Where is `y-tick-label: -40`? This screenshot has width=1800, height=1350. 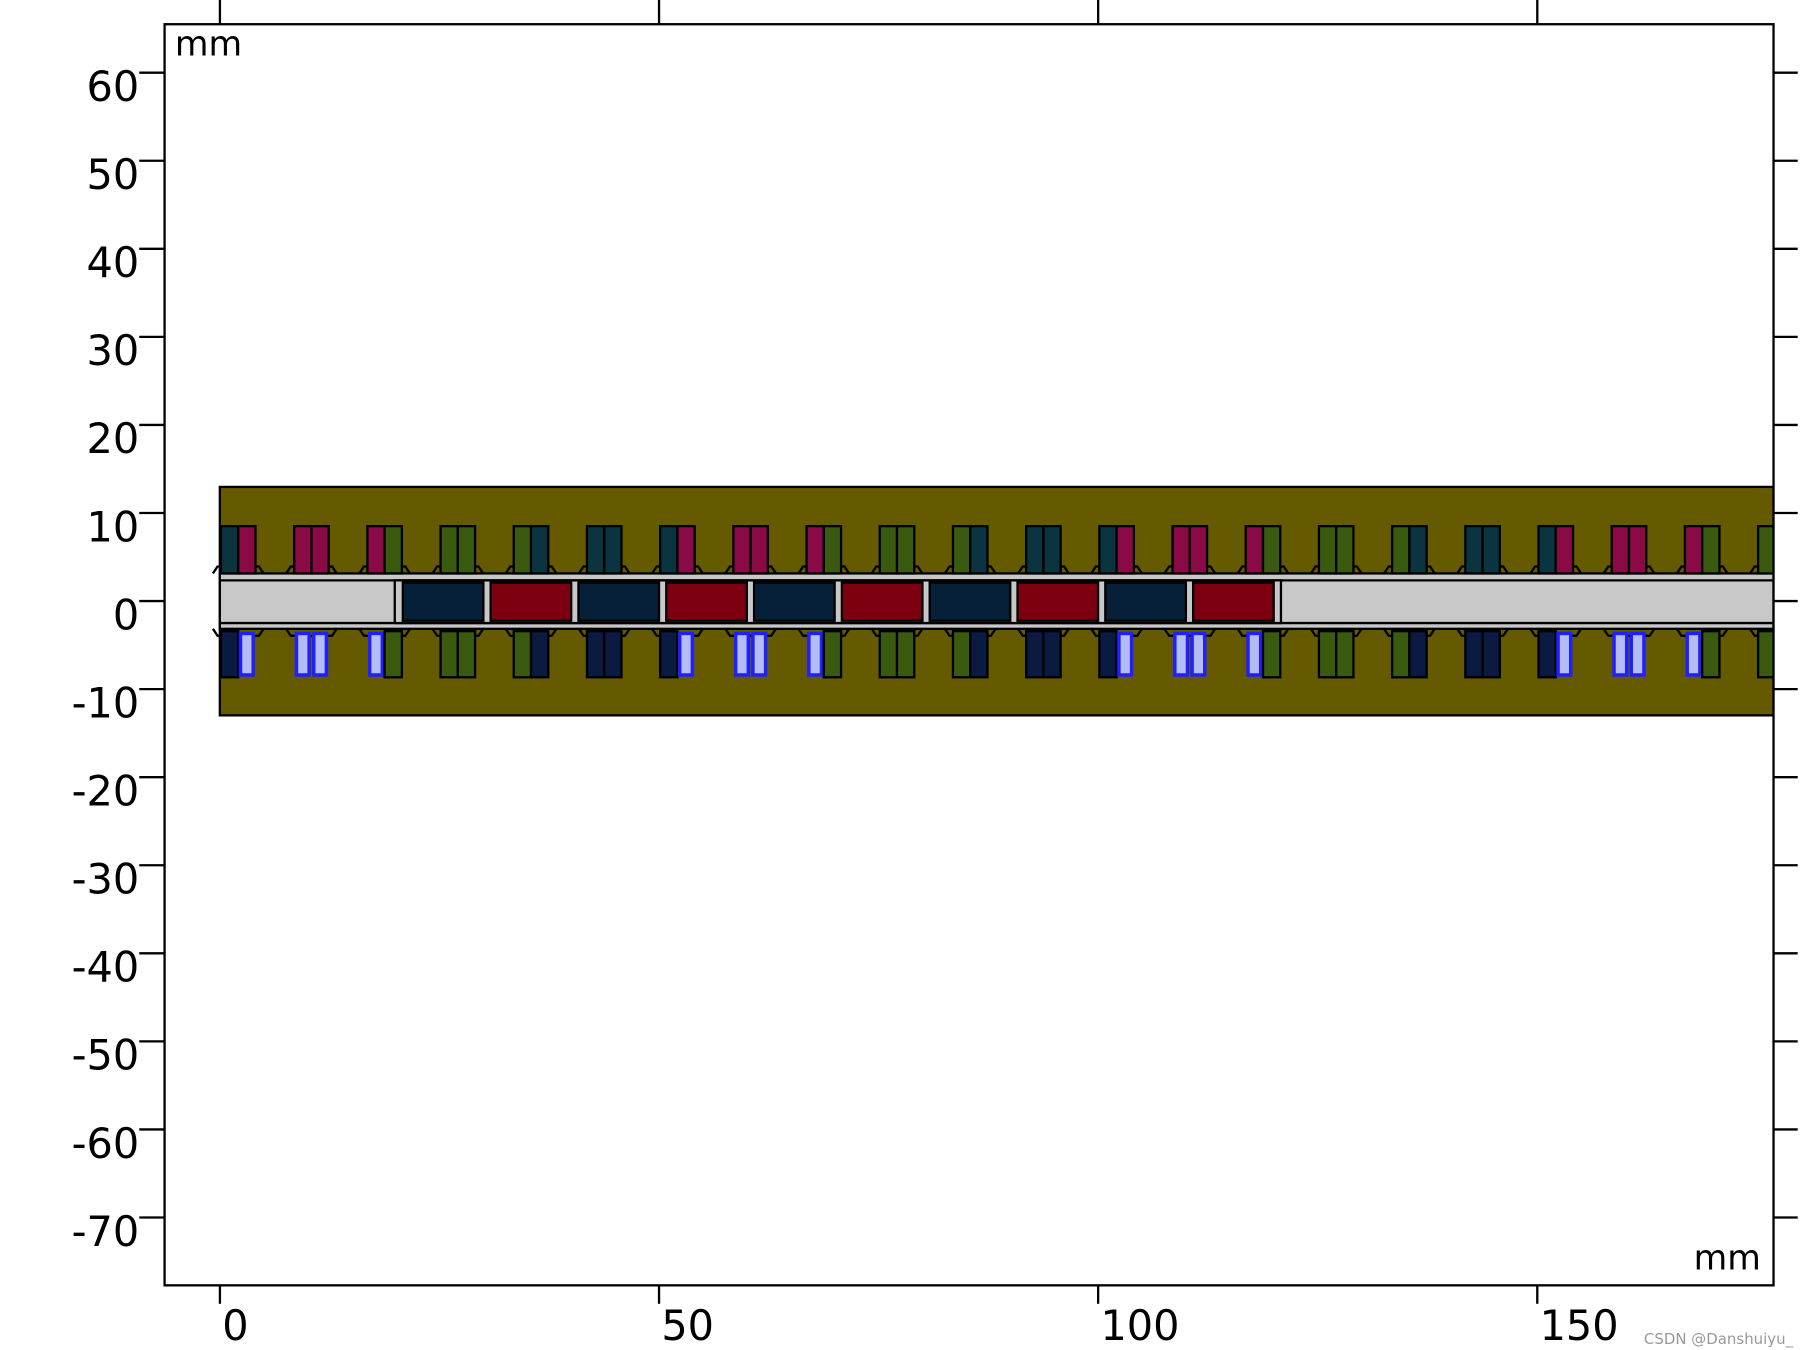
y-tick-label: -40 is located at coordinates (106, 967).